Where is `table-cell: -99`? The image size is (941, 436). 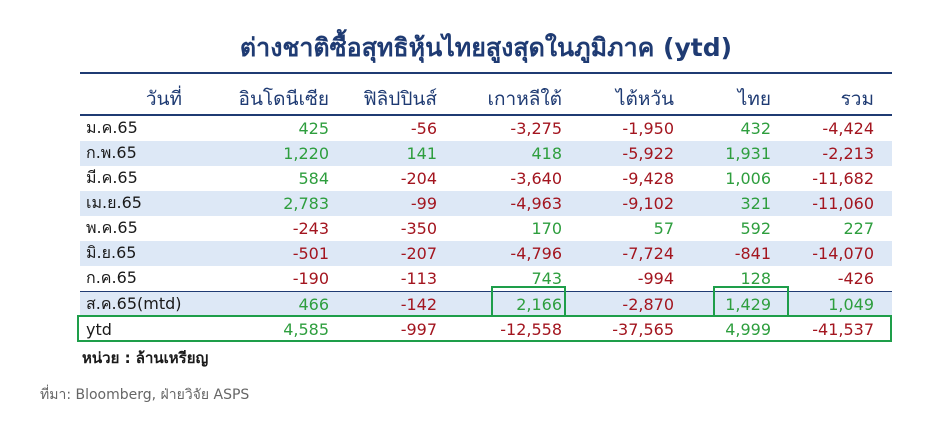 table-cell: -99 is located at coordinates (401, 203).